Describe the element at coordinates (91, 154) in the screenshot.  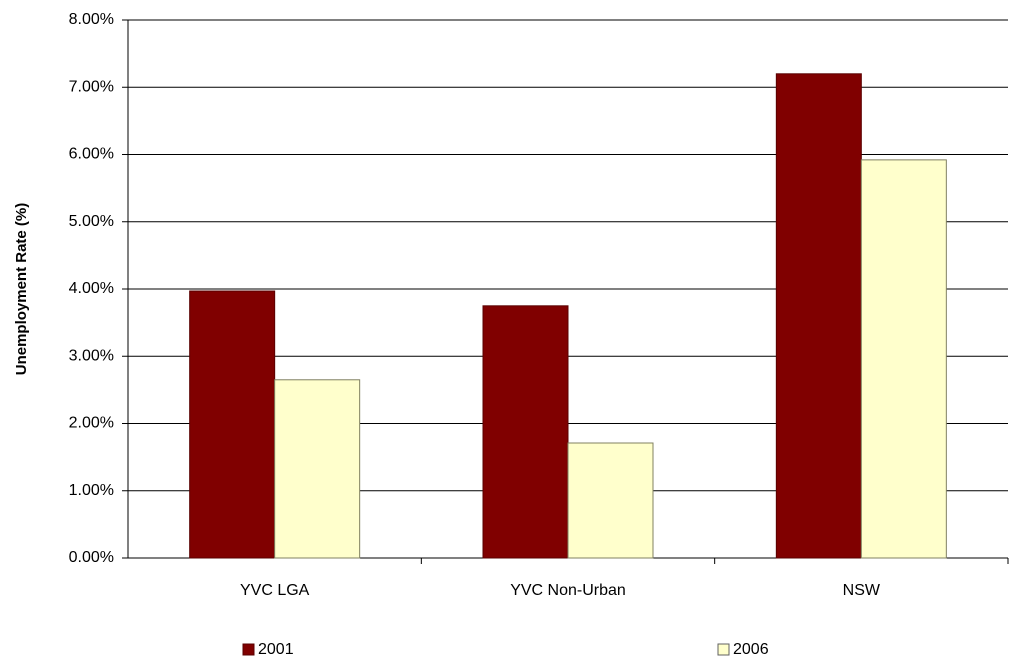
I see `y-tick-label: 6.00%` at that location.